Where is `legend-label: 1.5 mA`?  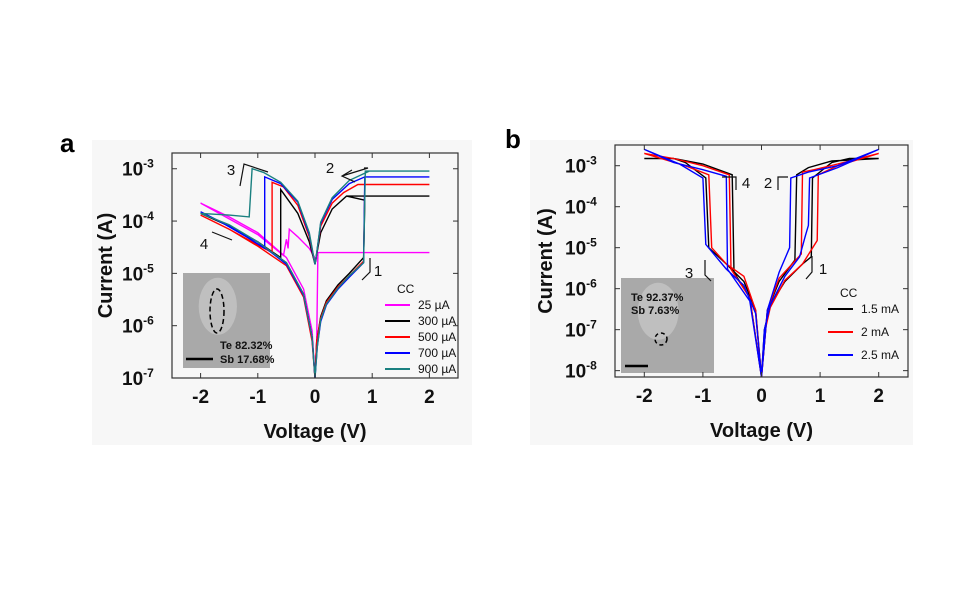
legend-label: 1.5 mA is located at coordinates (880, 309).